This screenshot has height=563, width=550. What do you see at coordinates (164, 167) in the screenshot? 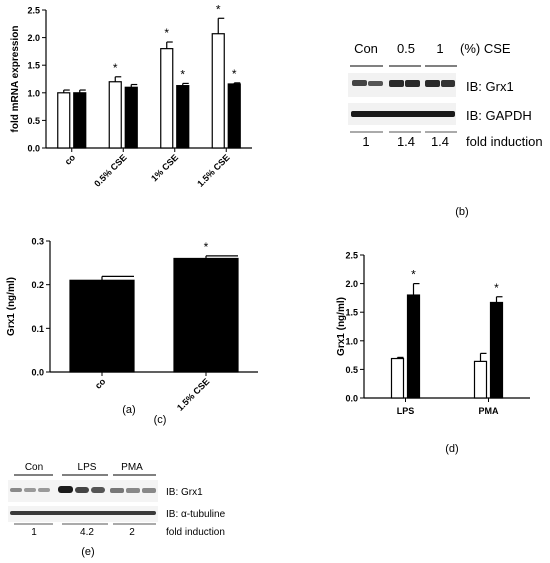
I see `x-tick-label: 1% CSE` at bounding box center [164, 167].